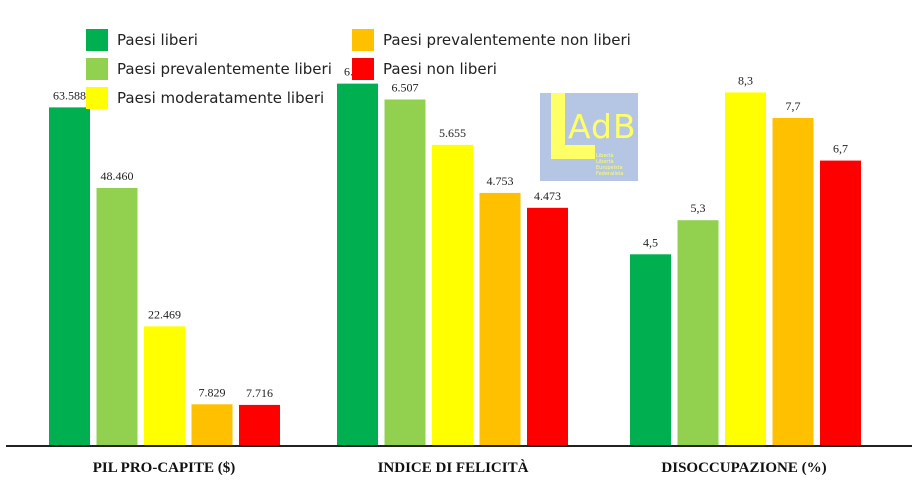  I want to click on logo-text: AdB, so click(602, 126).